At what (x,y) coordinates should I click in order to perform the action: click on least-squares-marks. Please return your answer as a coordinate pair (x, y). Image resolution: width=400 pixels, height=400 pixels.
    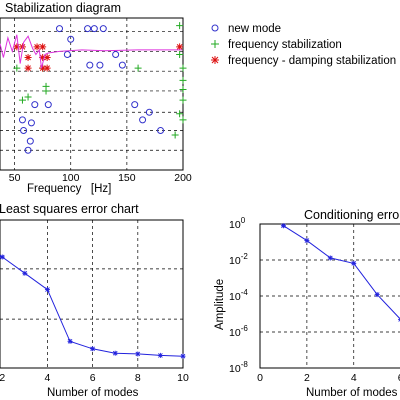
    Looking at the image, I should click on (93, 306).